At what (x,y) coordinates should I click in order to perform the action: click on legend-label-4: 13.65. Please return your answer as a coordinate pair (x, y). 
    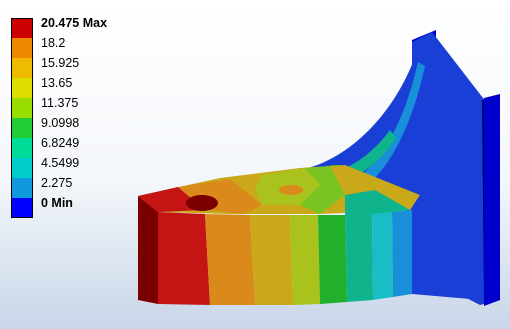
    Looking at the image, I should click on (57, 83).